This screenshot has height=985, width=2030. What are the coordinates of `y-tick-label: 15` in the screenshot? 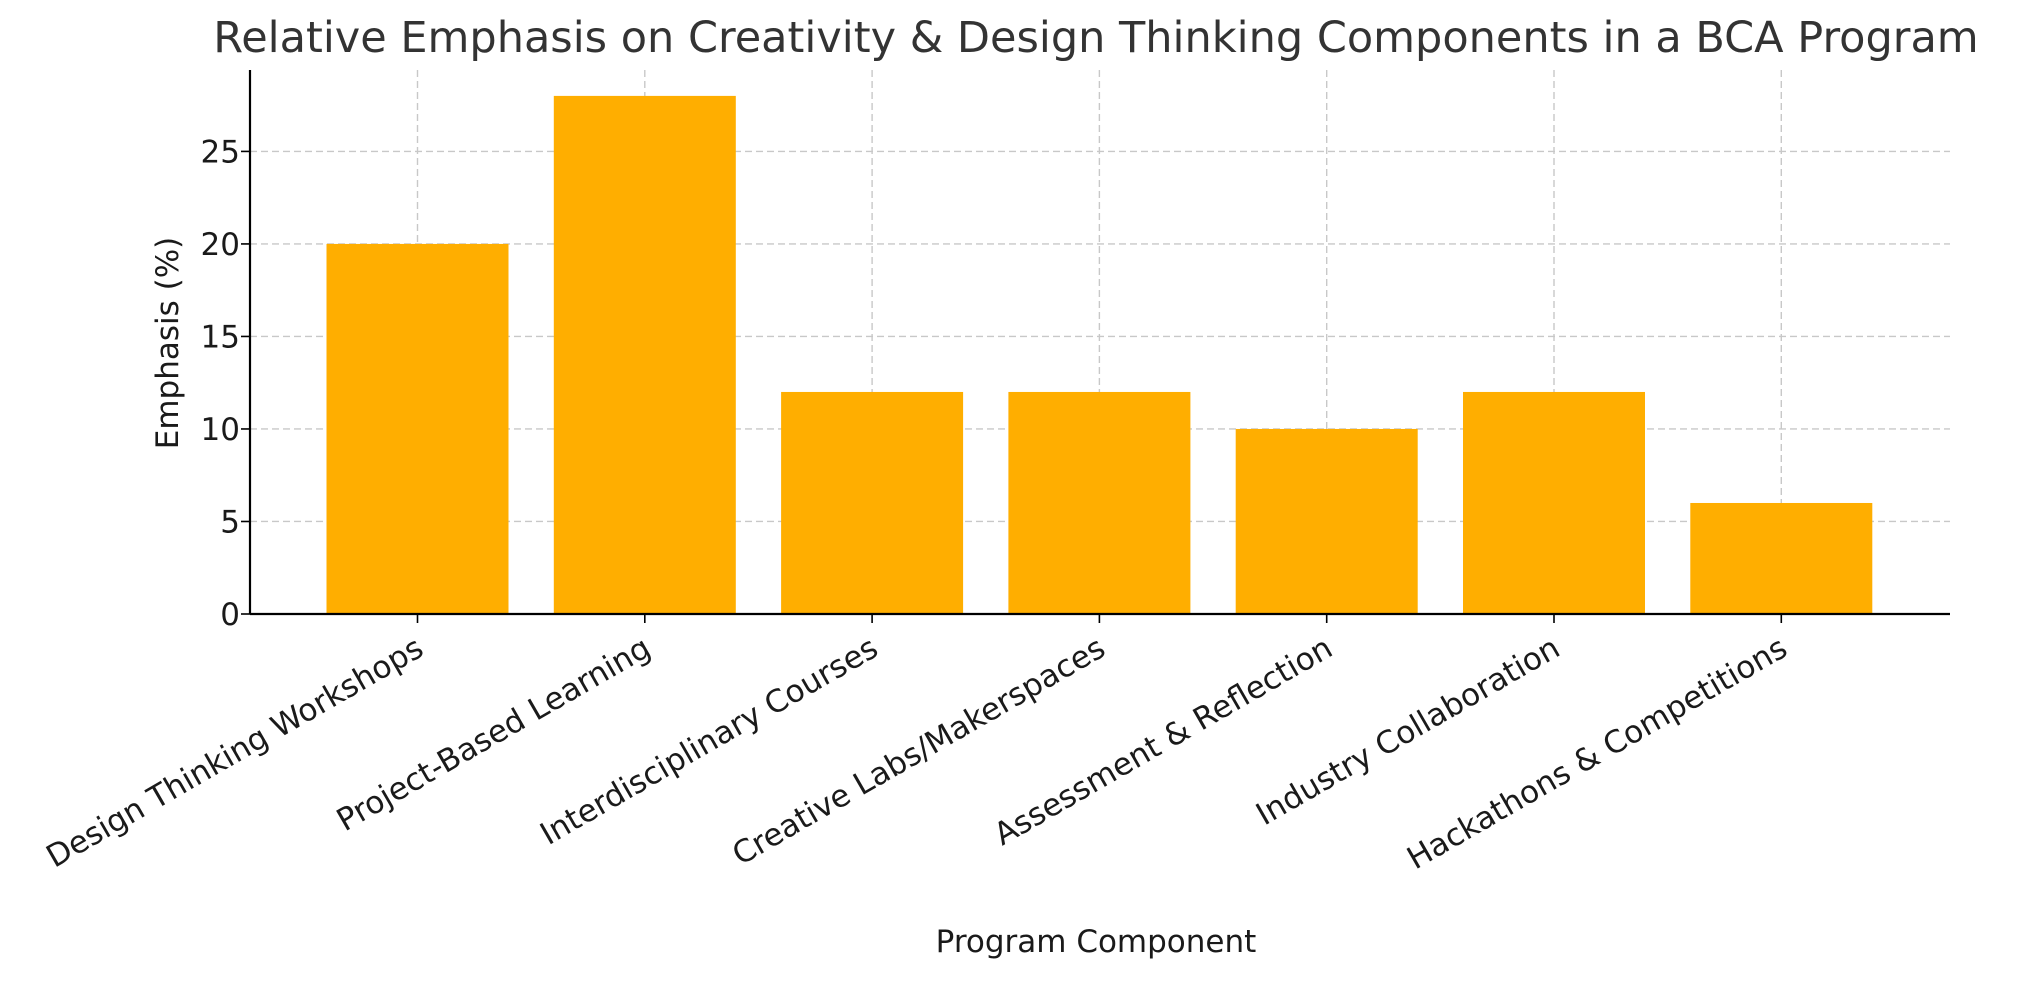 It's located at (220, 337).